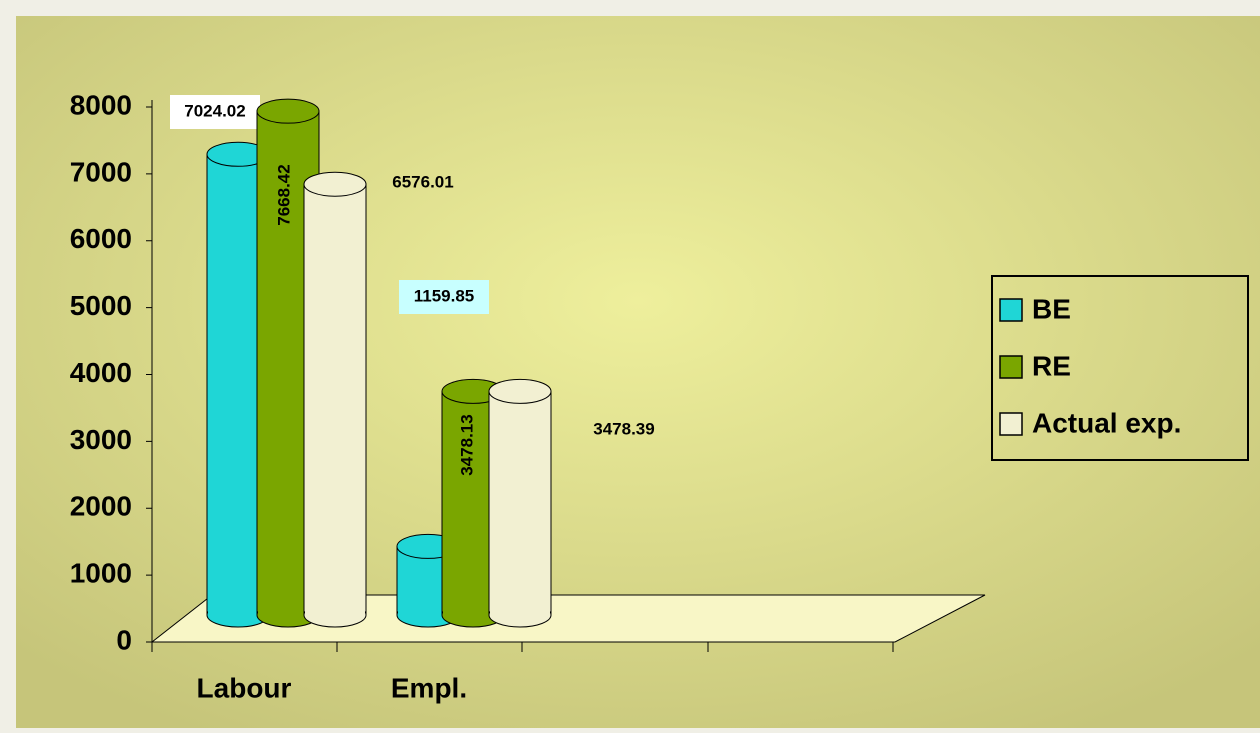 The image size is (1260, 733). What do you see at coordinates (429, 687) in the screenshot?
I see `x-tick-label: Empl.` at bounding box center [429, 687].